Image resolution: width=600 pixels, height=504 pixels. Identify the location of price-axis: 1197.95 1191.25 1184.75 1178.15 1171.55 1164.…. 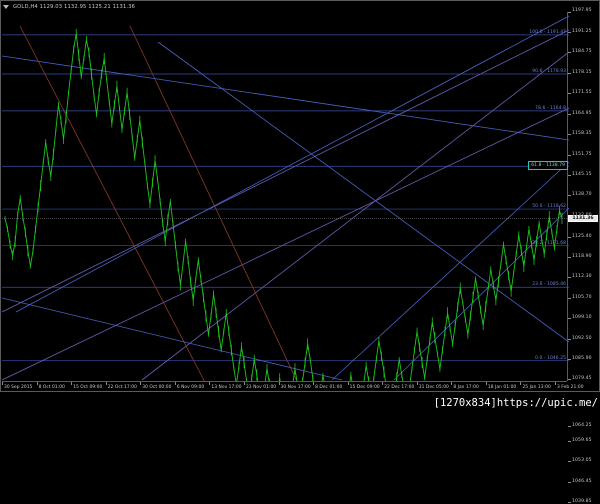
(582, 256).